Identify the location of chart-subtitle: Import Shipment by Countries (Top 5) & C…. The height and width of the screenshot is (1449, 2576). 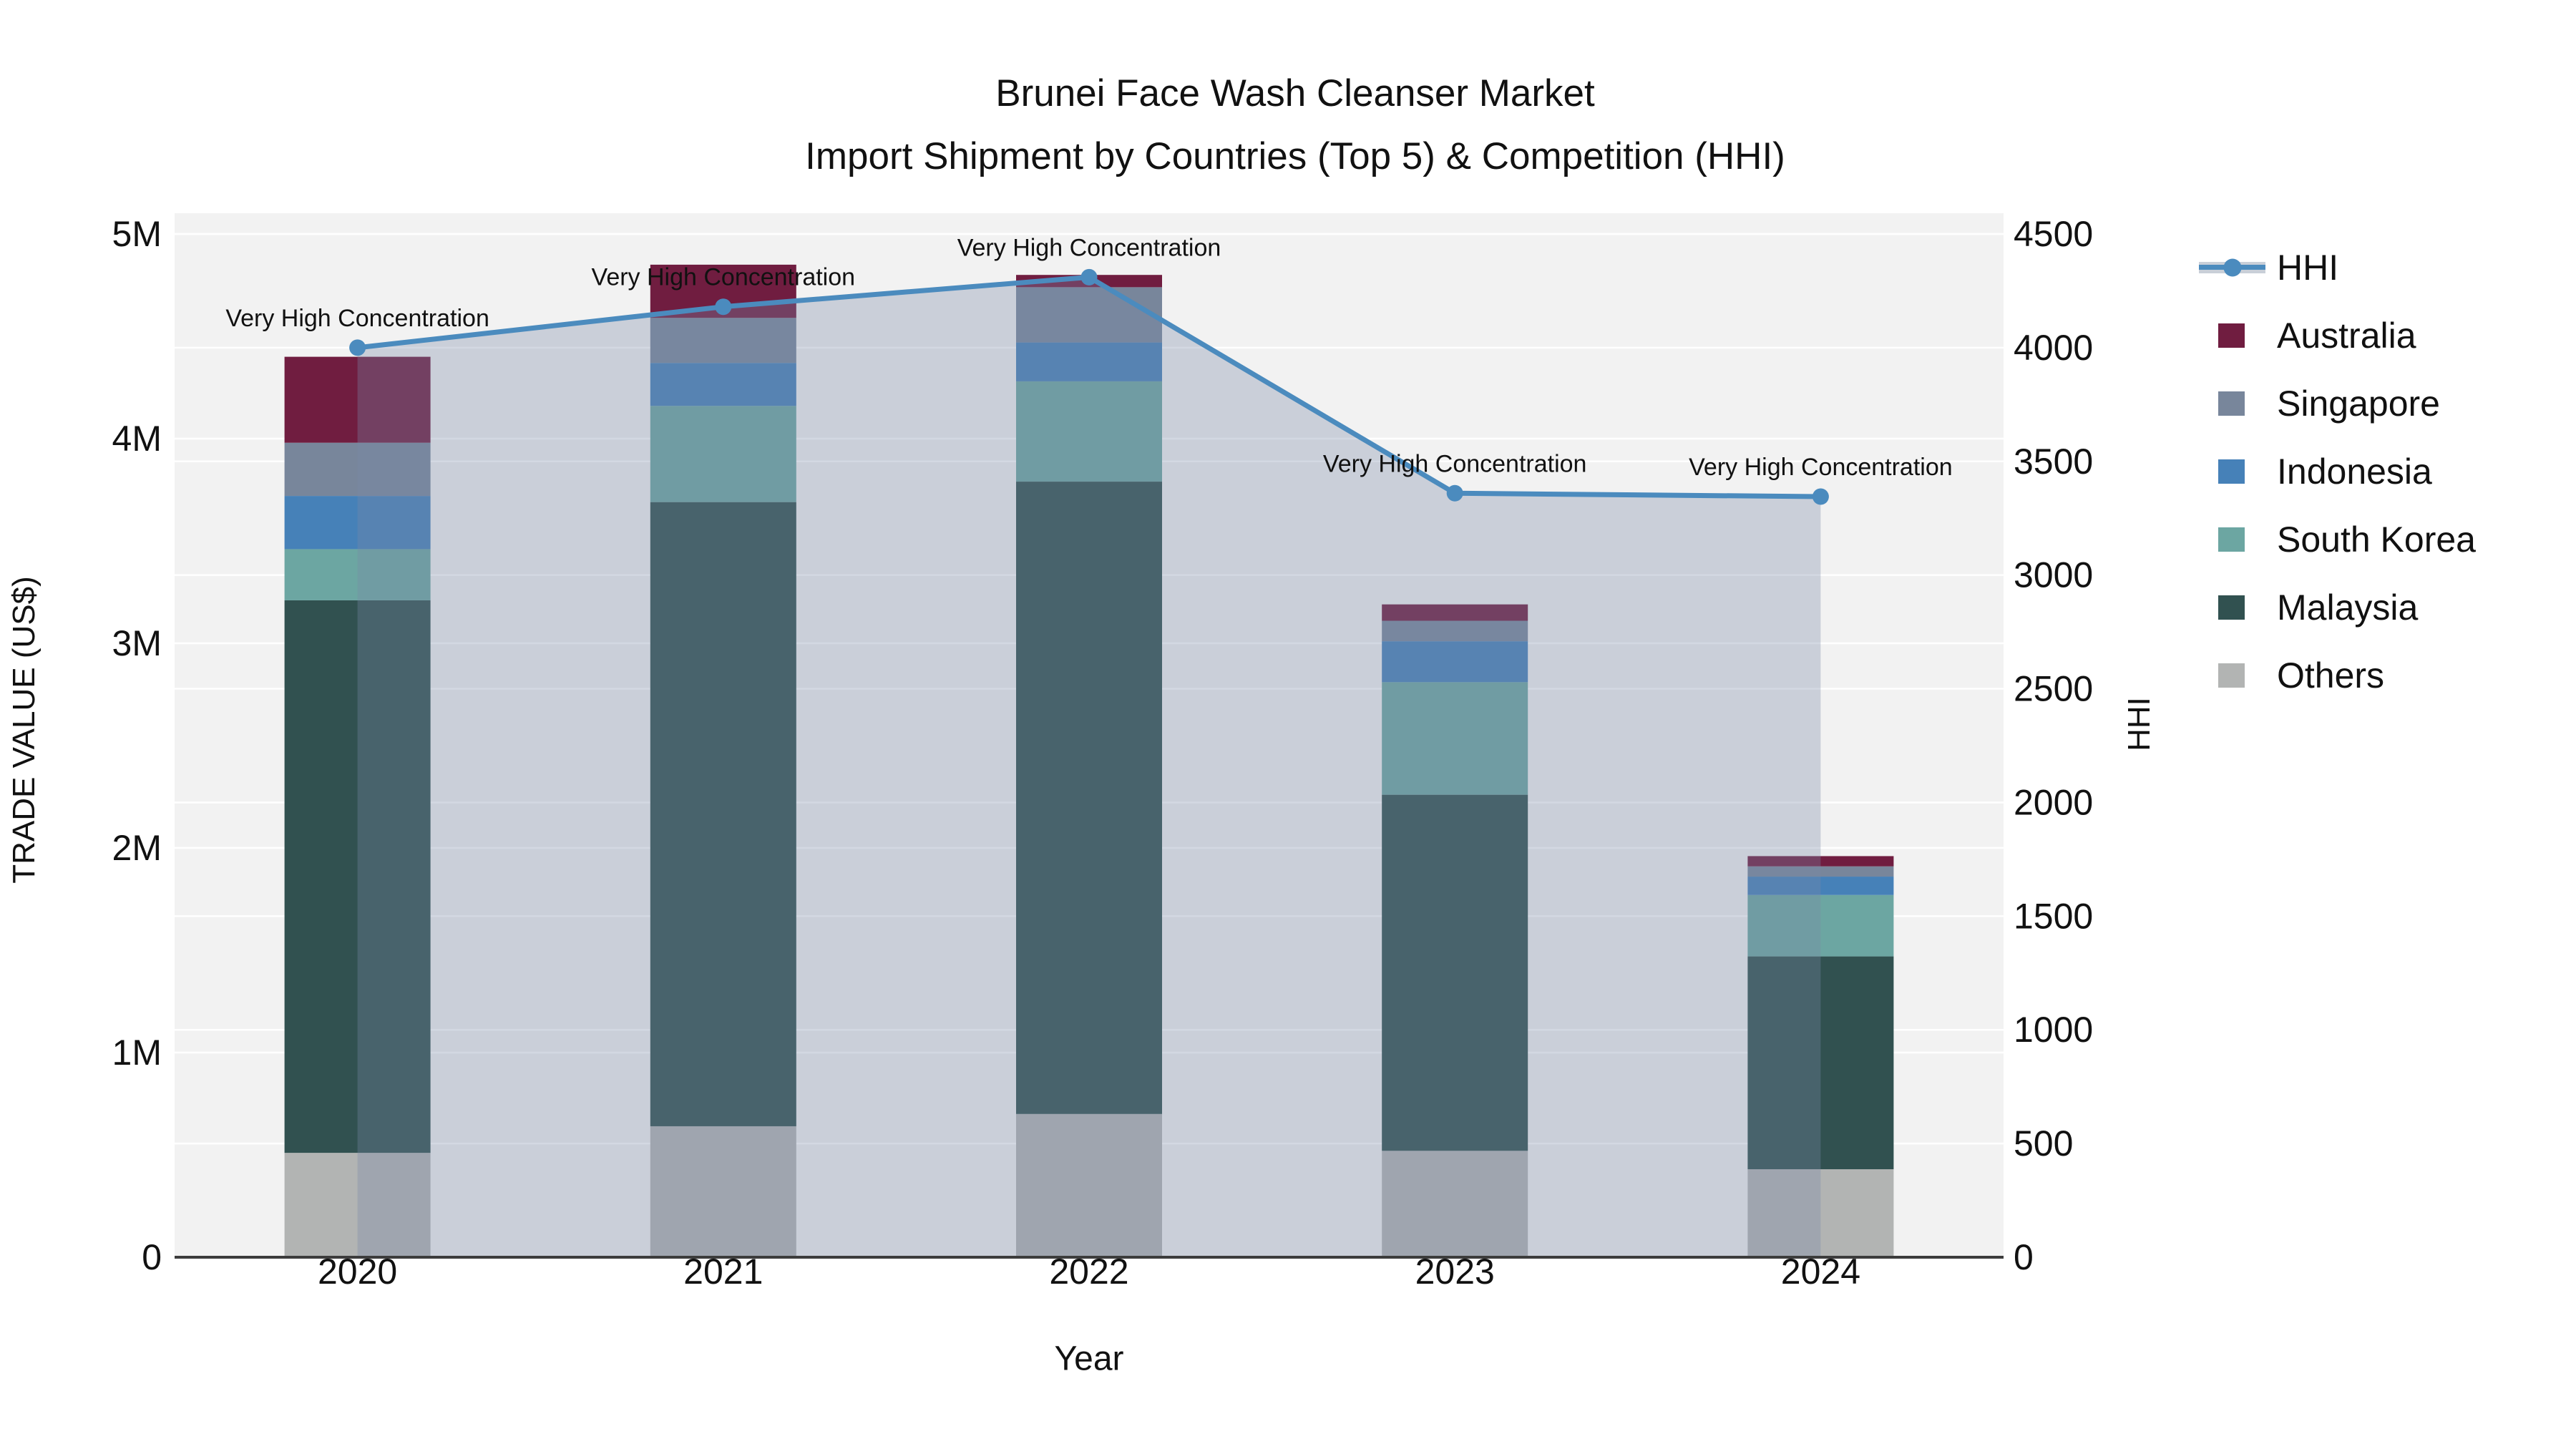
(1295, 156).